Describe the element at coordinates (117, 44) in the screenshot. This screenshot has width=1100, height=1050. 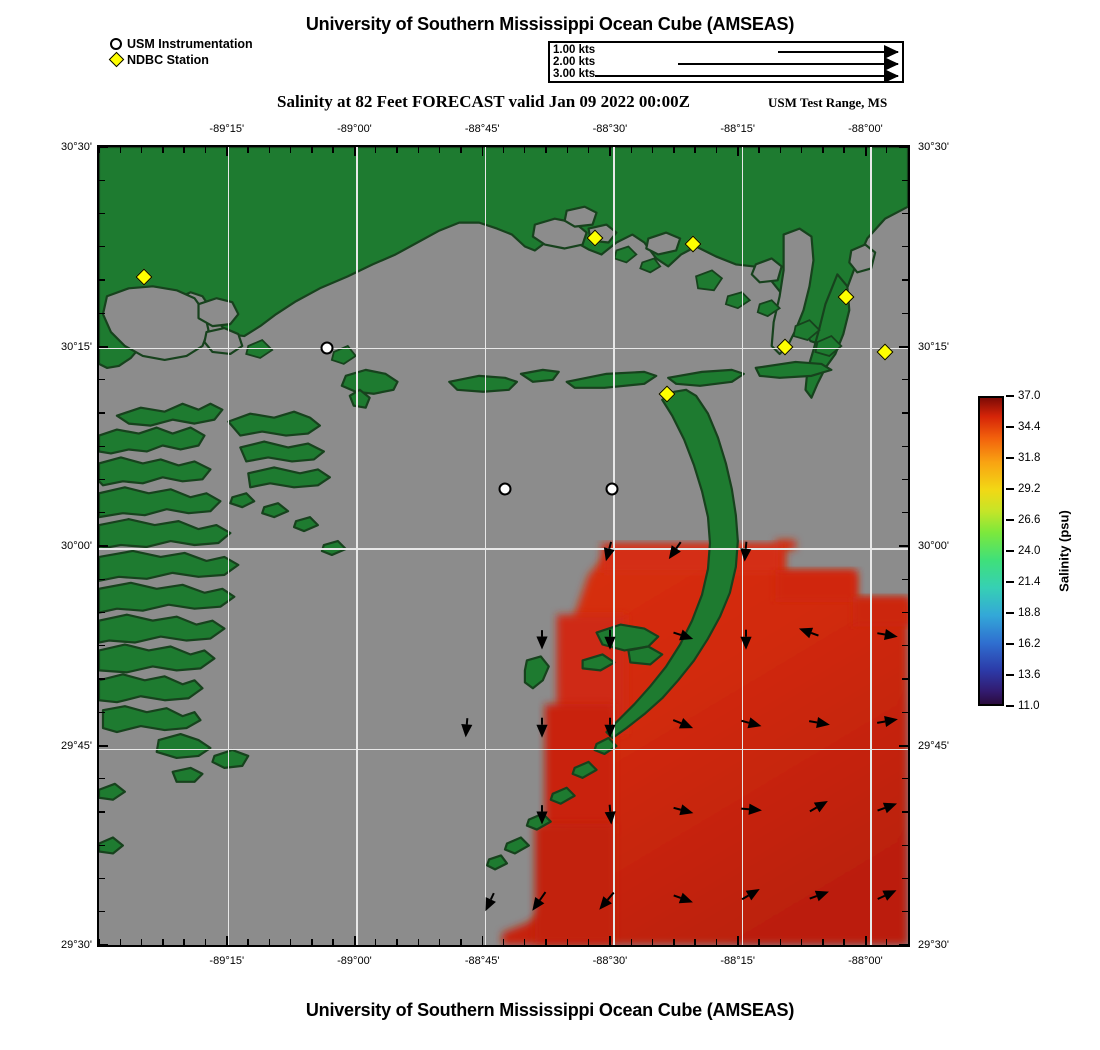
I see `circle-marker-icon` at that location.